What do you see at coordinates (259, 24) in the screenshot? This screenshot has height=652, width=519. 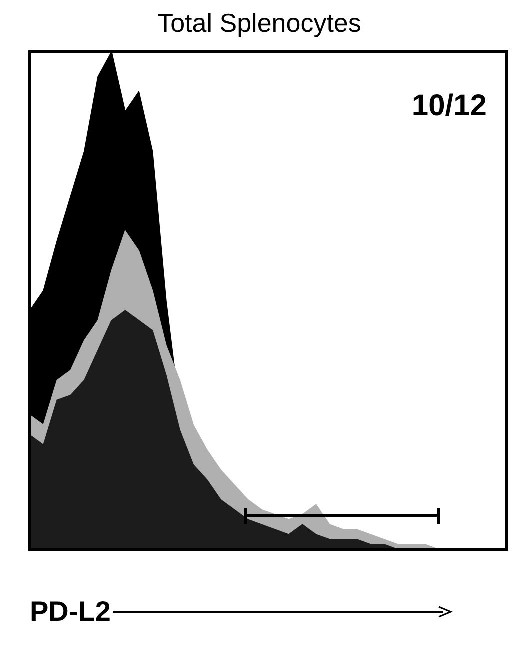 I see `chart-title: Total Splenocytes` at bounding box center [259, 24].